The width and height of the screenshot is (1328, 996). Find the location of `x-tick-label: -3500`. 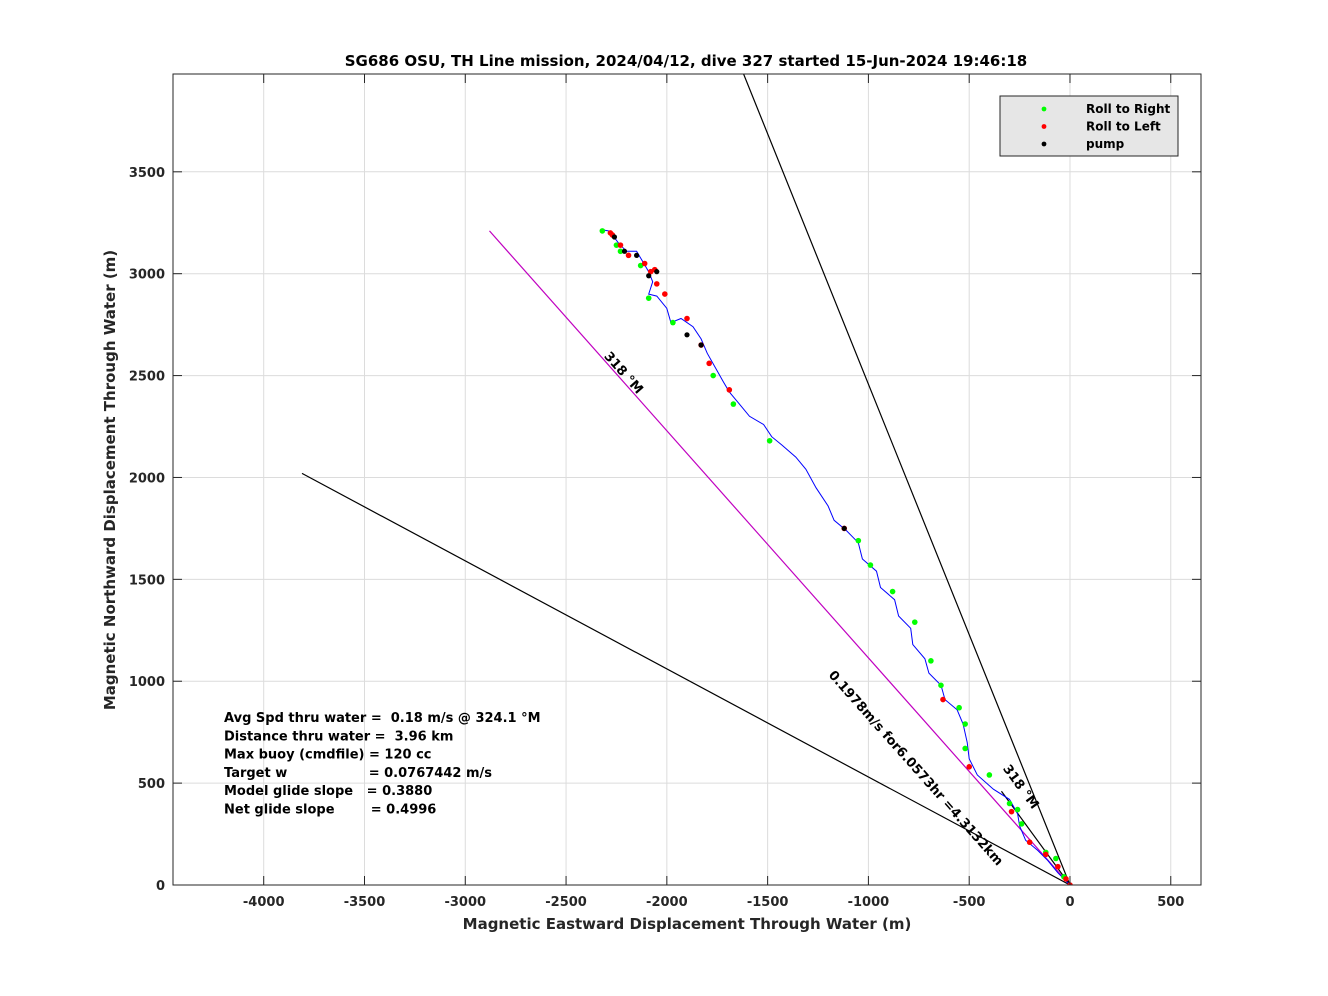

x-tick-label: -3500 is located at coordinates (365, 902).